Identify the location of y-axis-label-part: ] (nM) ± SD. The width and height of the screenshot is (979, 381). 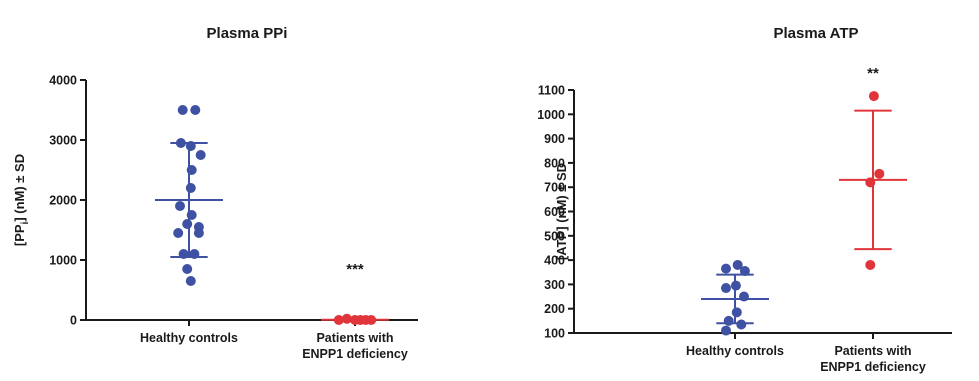
(19, 188).